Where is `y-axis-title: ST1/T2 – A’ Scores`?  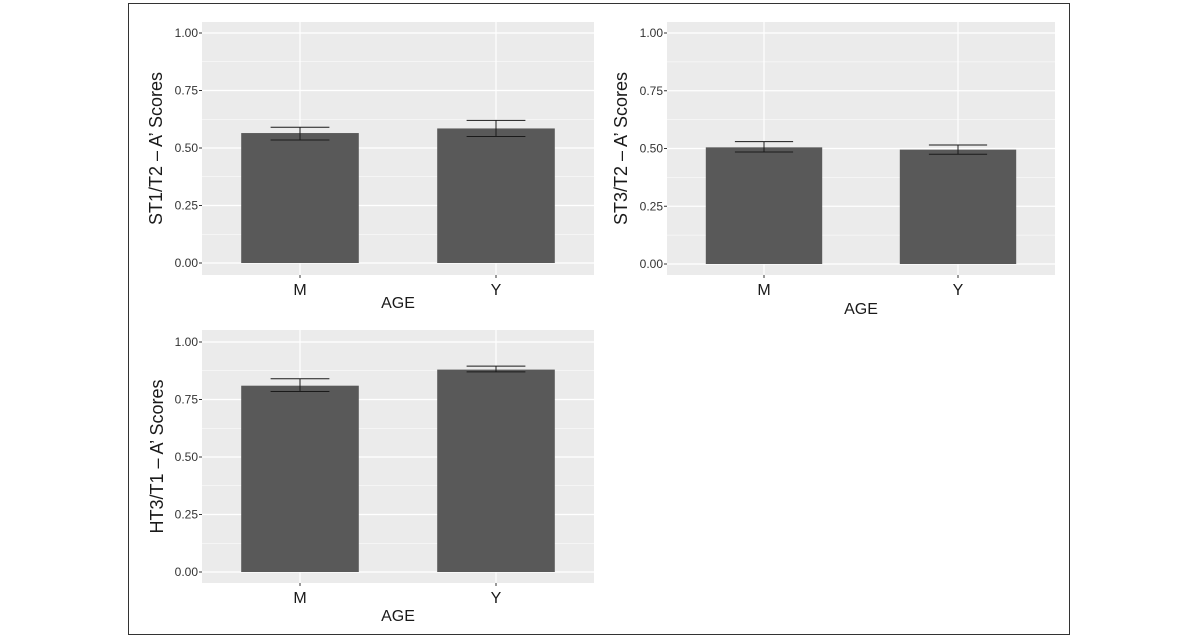 y-axis-title: ST1/T2 – A’ Scores is located at coordinates (156, 148).